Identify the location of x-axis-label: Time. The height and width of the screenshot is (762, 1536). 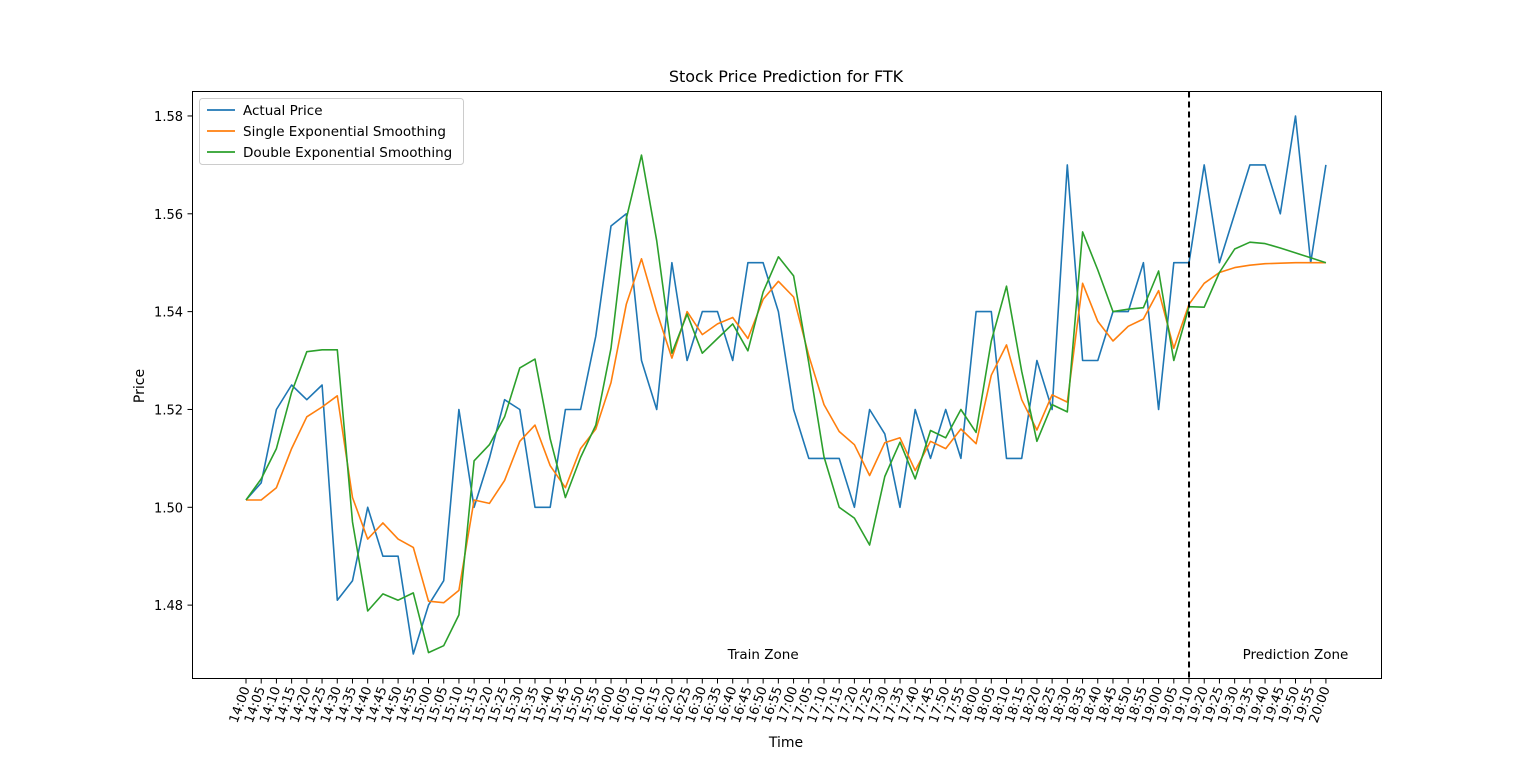
(785, 743).